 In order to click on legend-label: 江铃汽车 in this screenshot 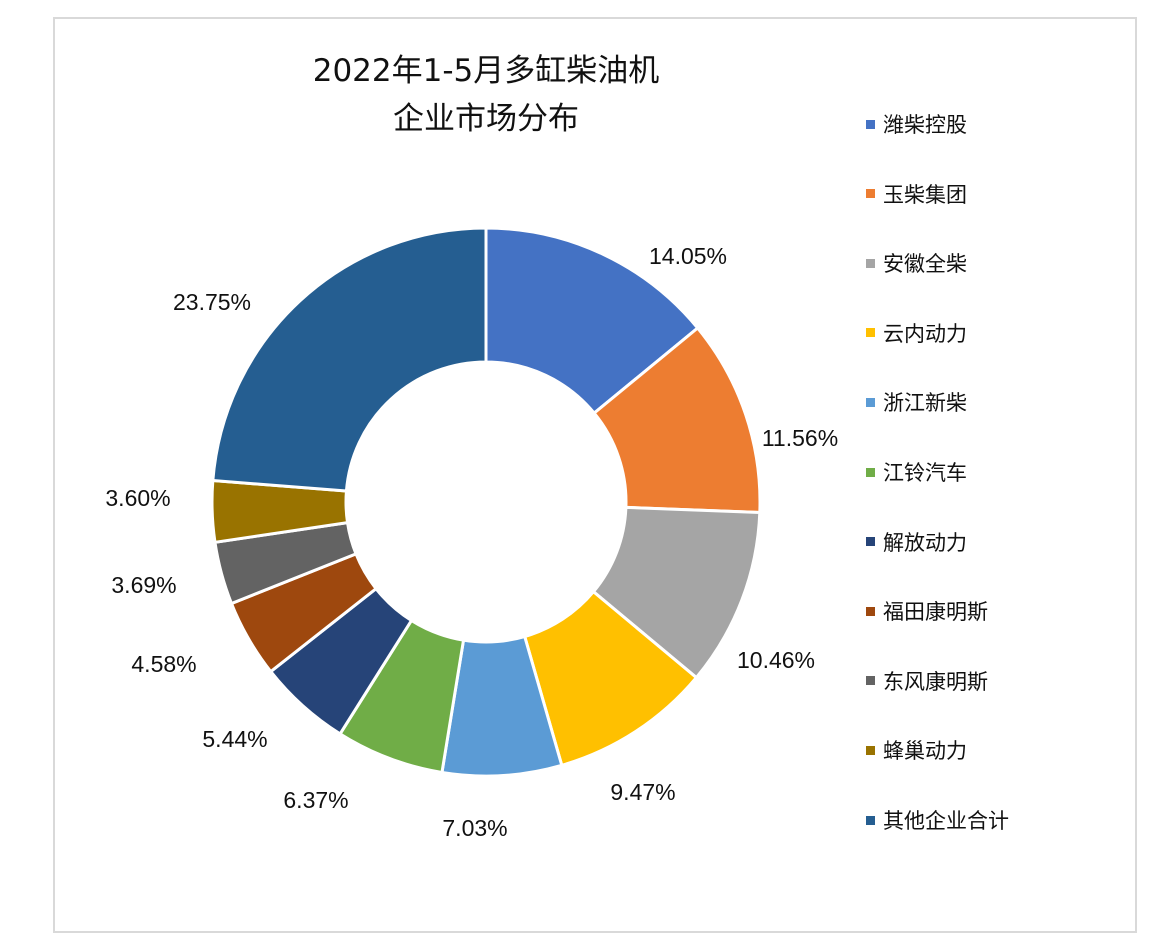, I will do `click(925, 473)`.